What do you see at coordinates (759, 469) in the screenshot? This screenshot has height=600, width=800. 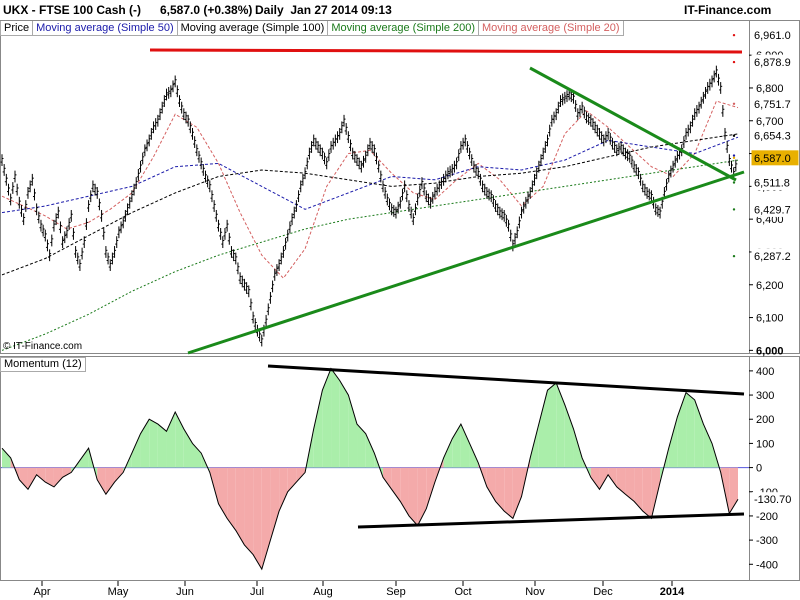 I see `mom-y-tick-label: 0` at bounding box center [759, 469].